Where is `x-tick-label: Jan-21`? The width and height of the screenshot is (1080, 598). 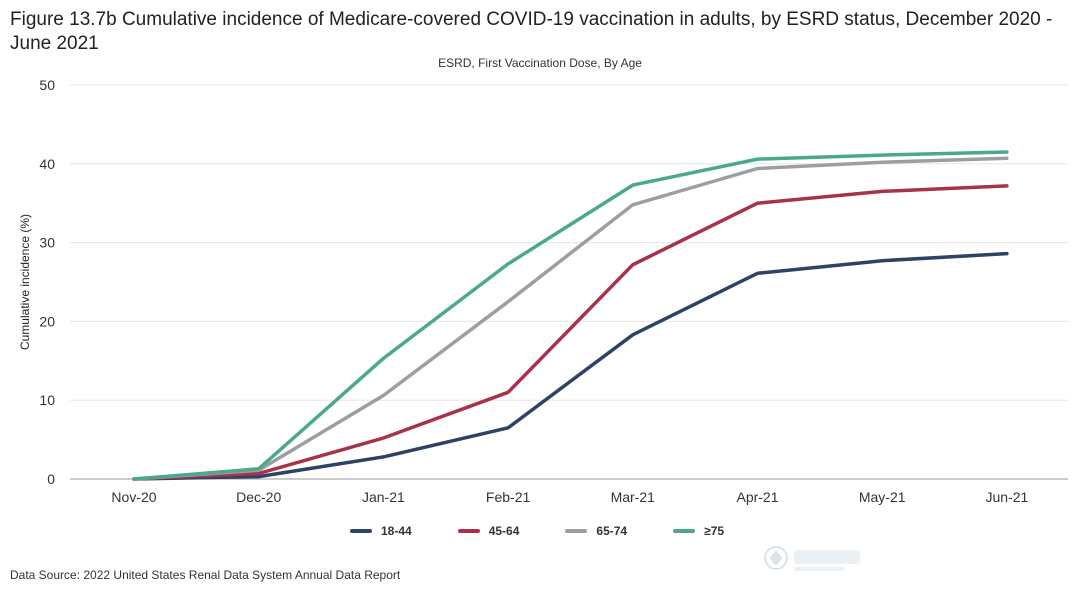
x-tick-label: Jan-21 is located at coordinates (383, 497).